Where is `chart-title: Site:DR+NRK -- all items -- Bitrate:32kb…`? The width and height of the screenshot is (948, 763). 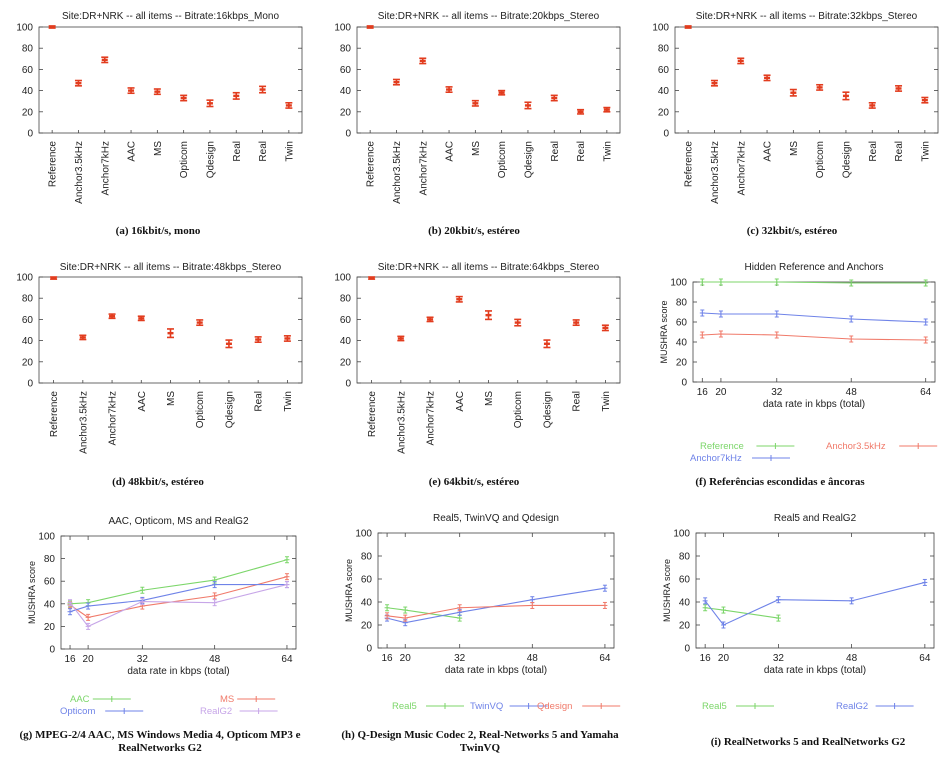 chart-title: Site:DR+NRK -- all items -- Bitrate:32kb… is located at coordinates (807, 16).